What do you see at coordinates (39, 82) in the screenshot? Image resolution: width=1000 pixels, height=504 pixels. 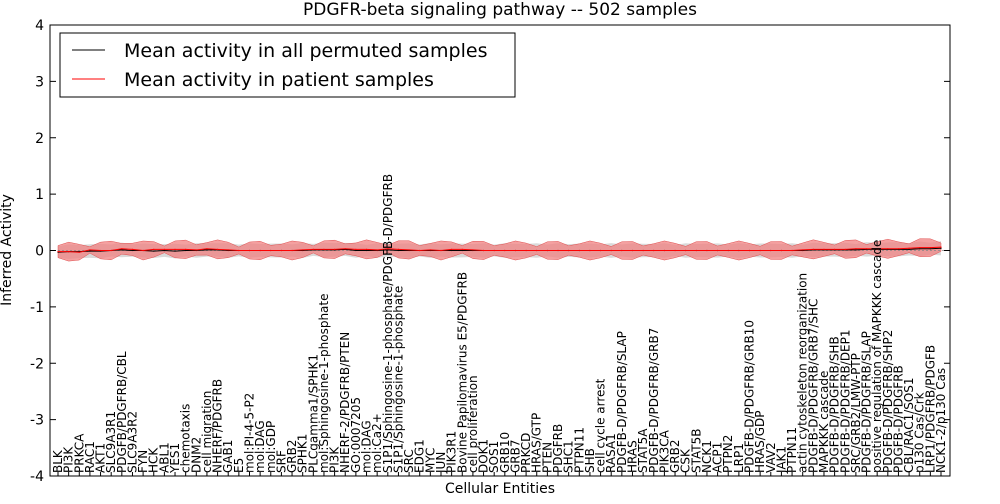 I see `y-tick-label: 3` at bounding box center [39, 82].